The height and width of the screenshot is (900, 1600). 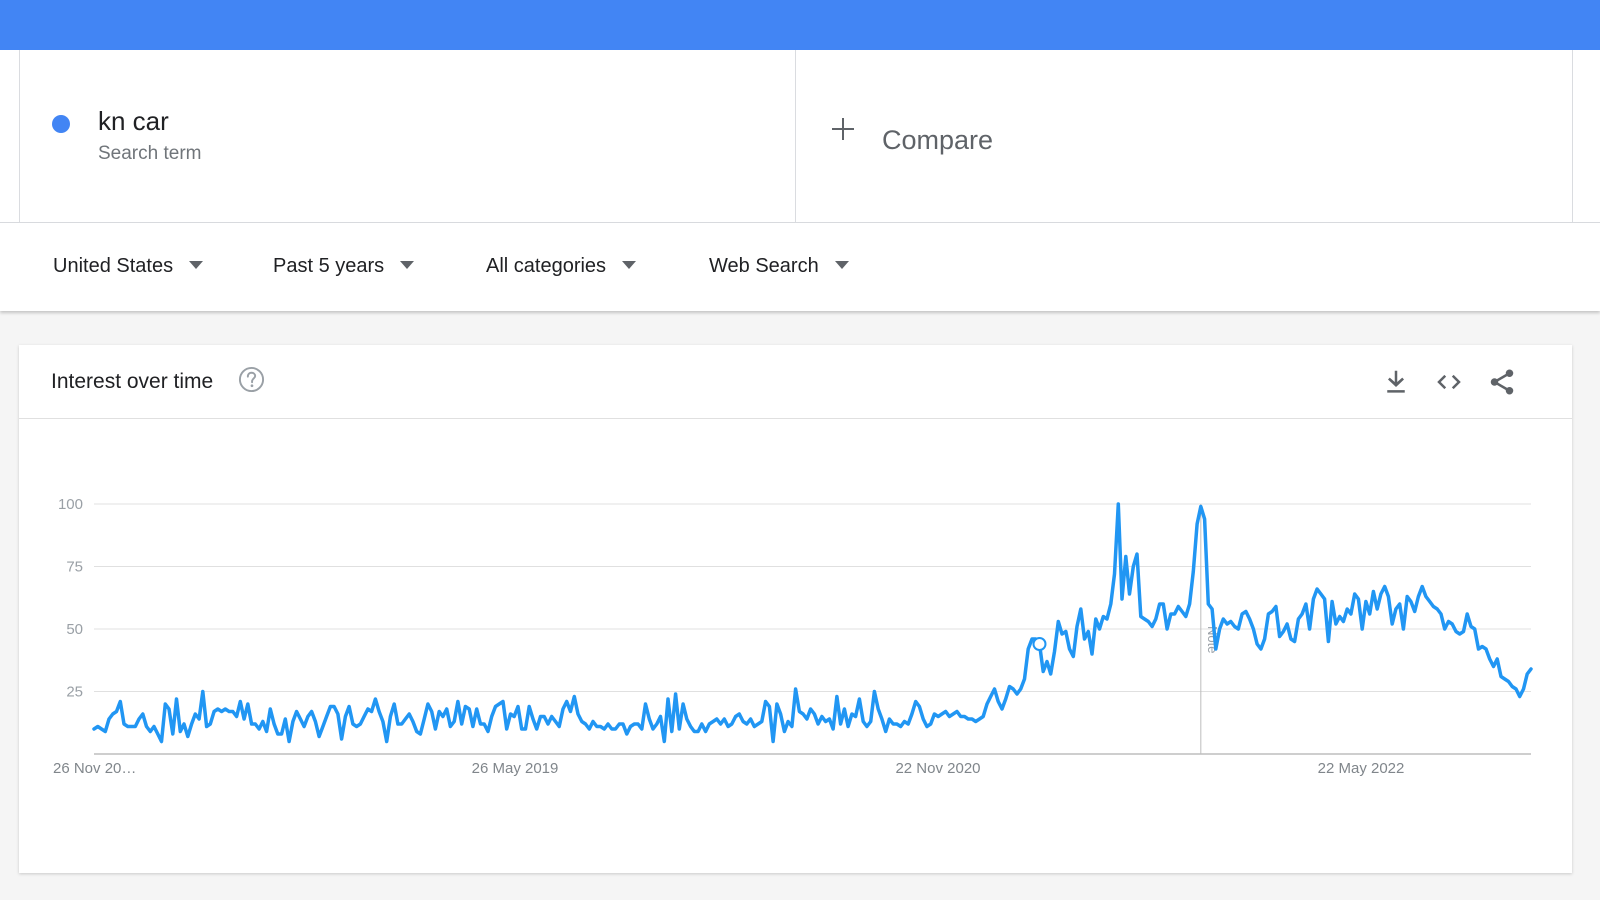 I want to click on y-tick-label: 100, so click(x=70, y=504).